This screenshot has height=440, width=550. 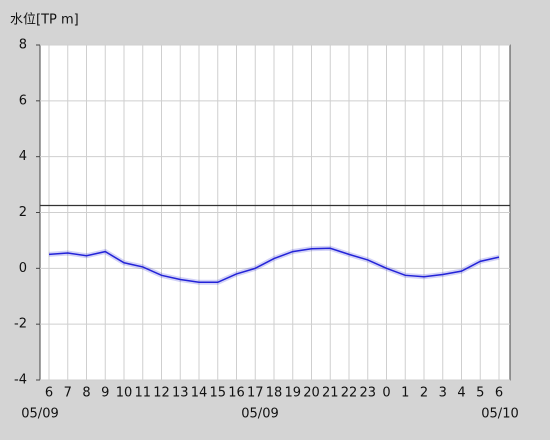 I want to click on y-tick-label: 6, so click(x=23, y=100).